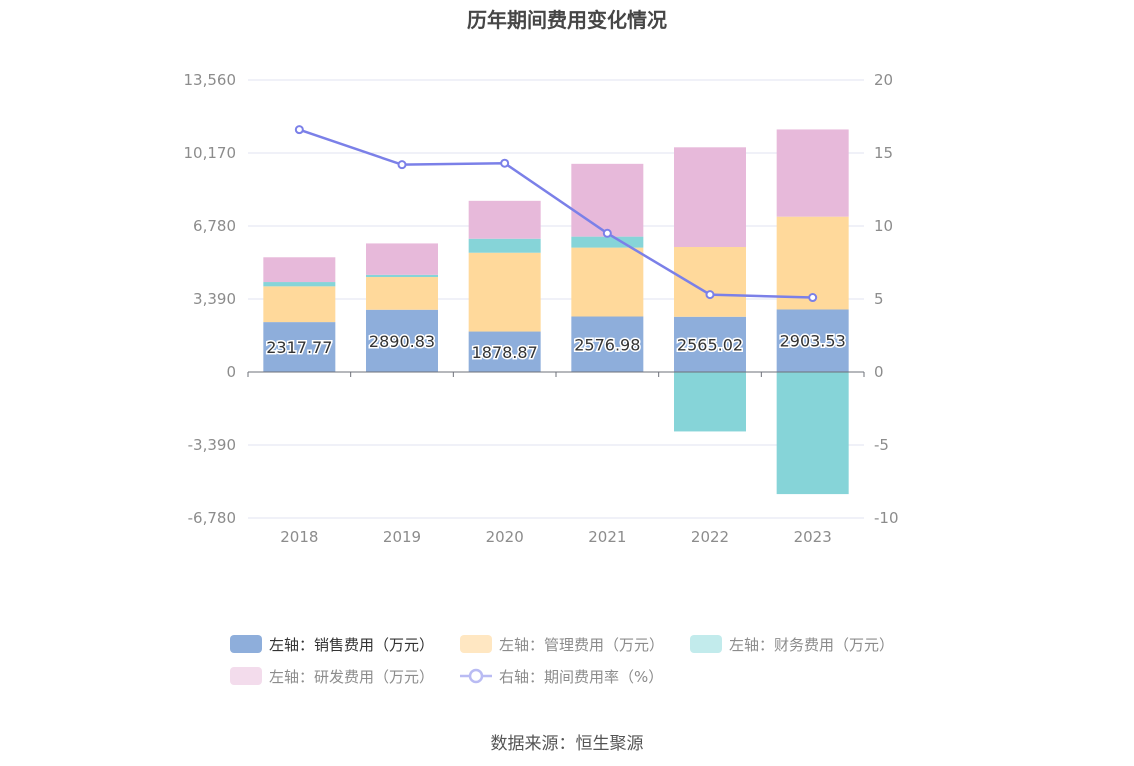 This screenshot has height=766, width=1134. I want to click on right-axis-tick-label: 20, so click(883, 80).